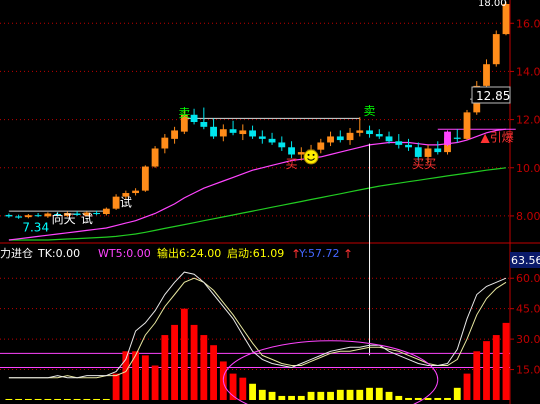 This screenshot has width=540, height=404. Describe the element at coordinates (189, 253) in the screenshot. I see `output-value: 输出6:24.00` at that location.